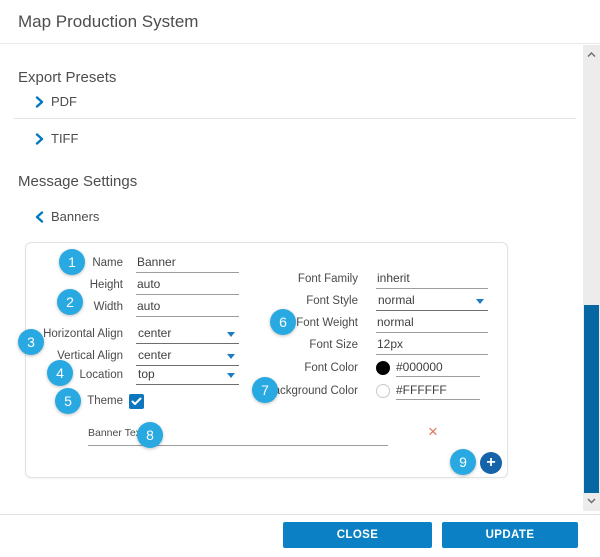 The width and height of the screenshot is (600, 557). What do you see at coordinates (67, 77) in the screenshot?
I see `export-presets-heading: Export Presets` at bounding box center [67, 77].